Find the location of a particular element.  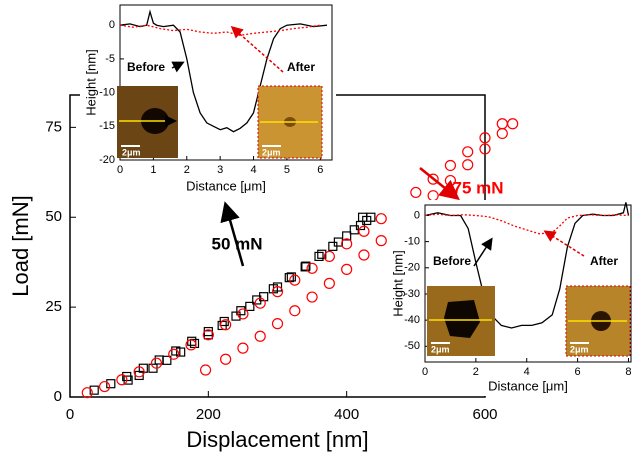

x-tick-label: 1 is located at coordinates (153, 170).